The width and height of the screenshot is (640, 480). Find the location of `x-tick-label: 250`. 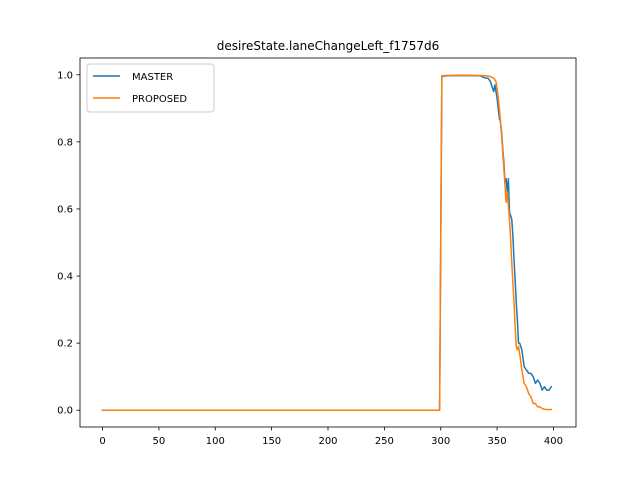

x-tick-label: 250 is located at coordinates (384, 441).